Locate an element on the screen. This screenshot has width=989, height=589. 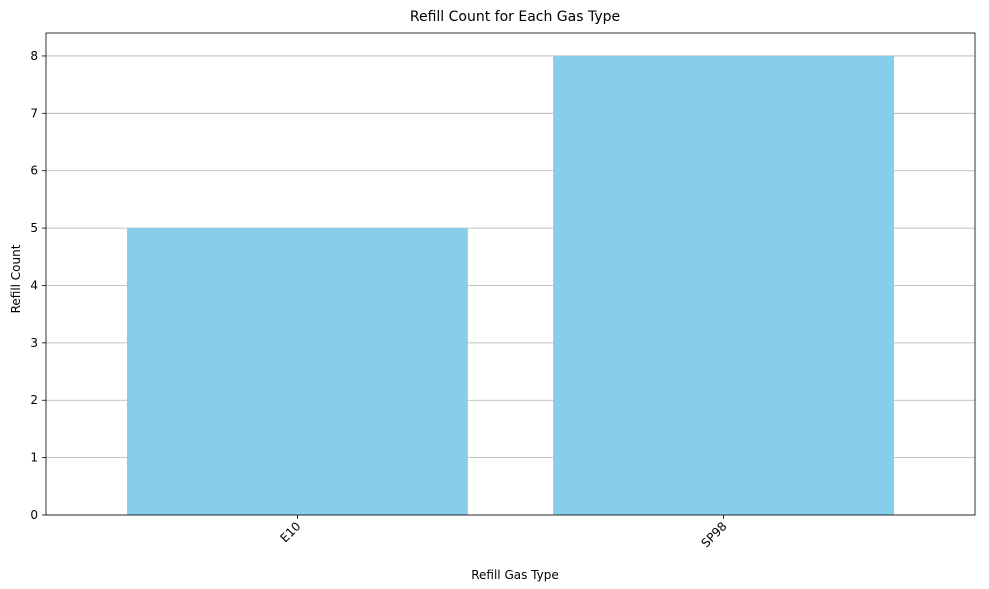
y-tick-label: 5 is located at coordinates (34, 228).